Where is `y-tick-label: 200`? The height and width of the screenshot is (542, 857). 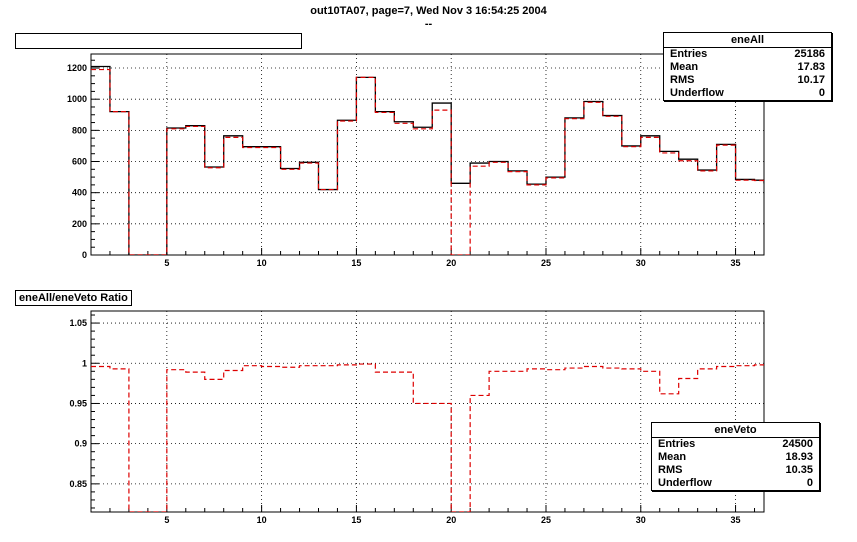 y-tick-label: 200 is located at coordinates (79, 224).